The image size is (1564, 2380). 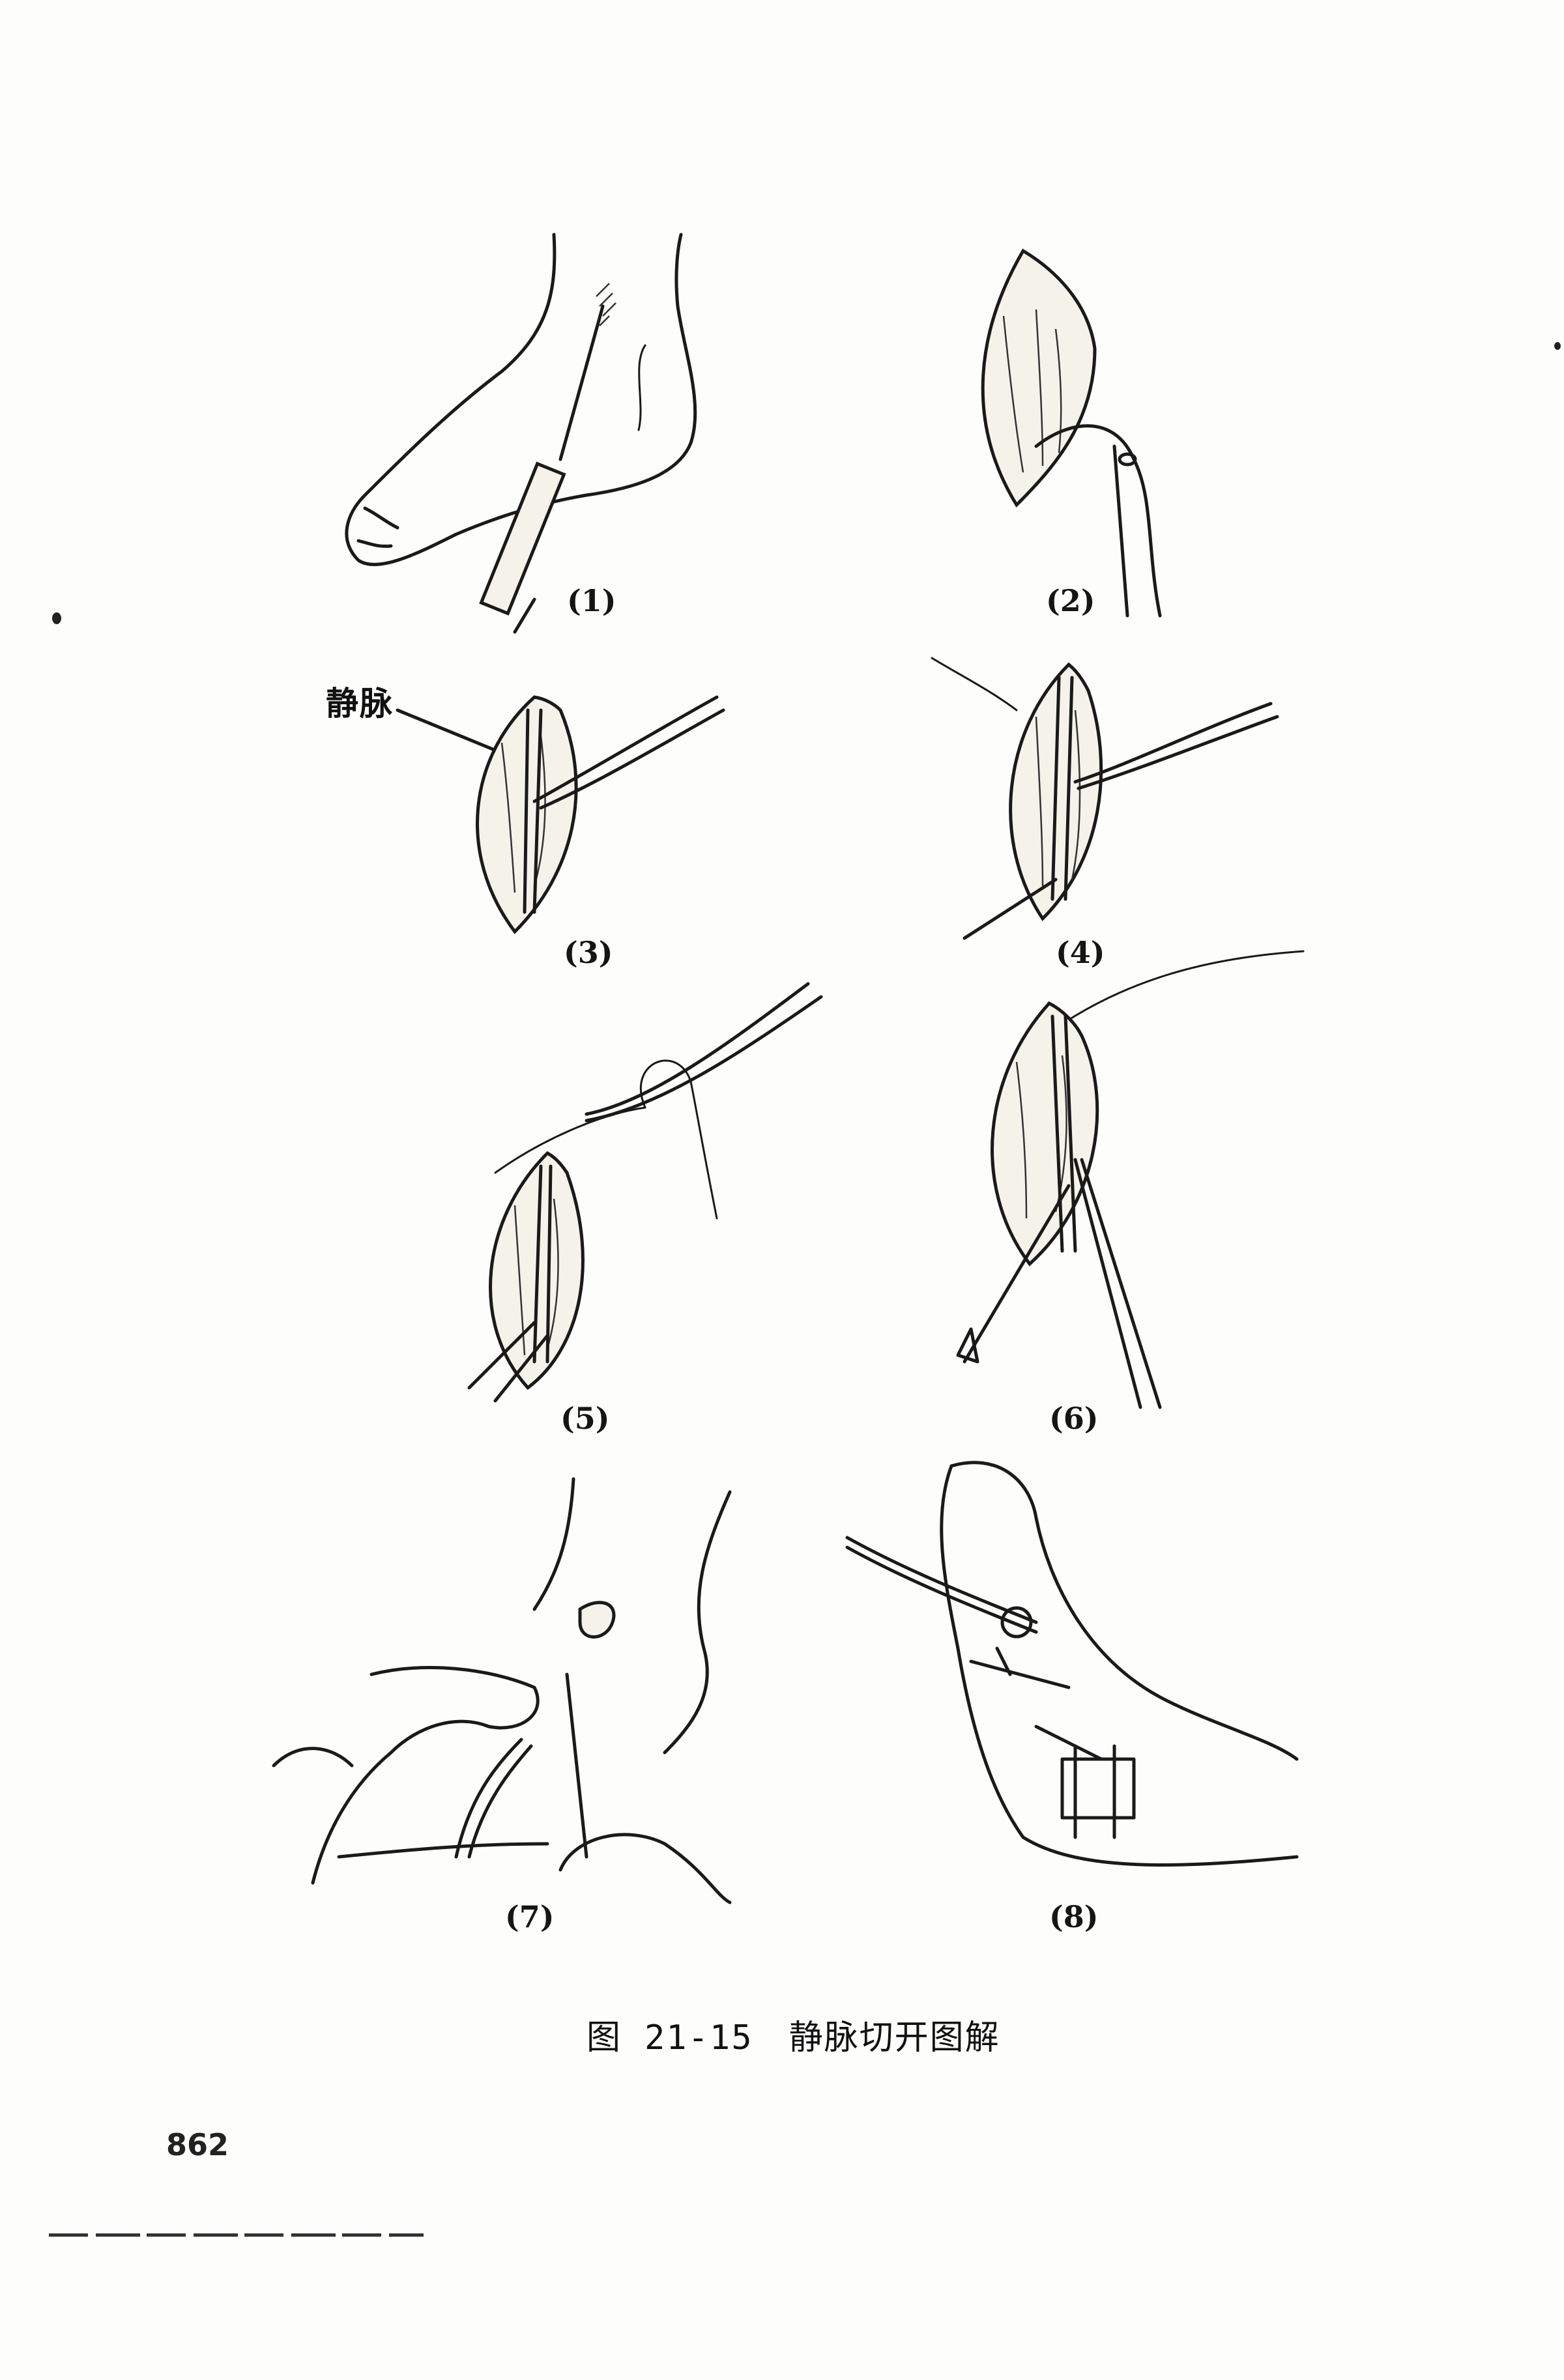 What do you see at coordinates (502, 1690) in the screenshot?
I see `hands-cannula-illustration` at bounding box center [502, 1690].